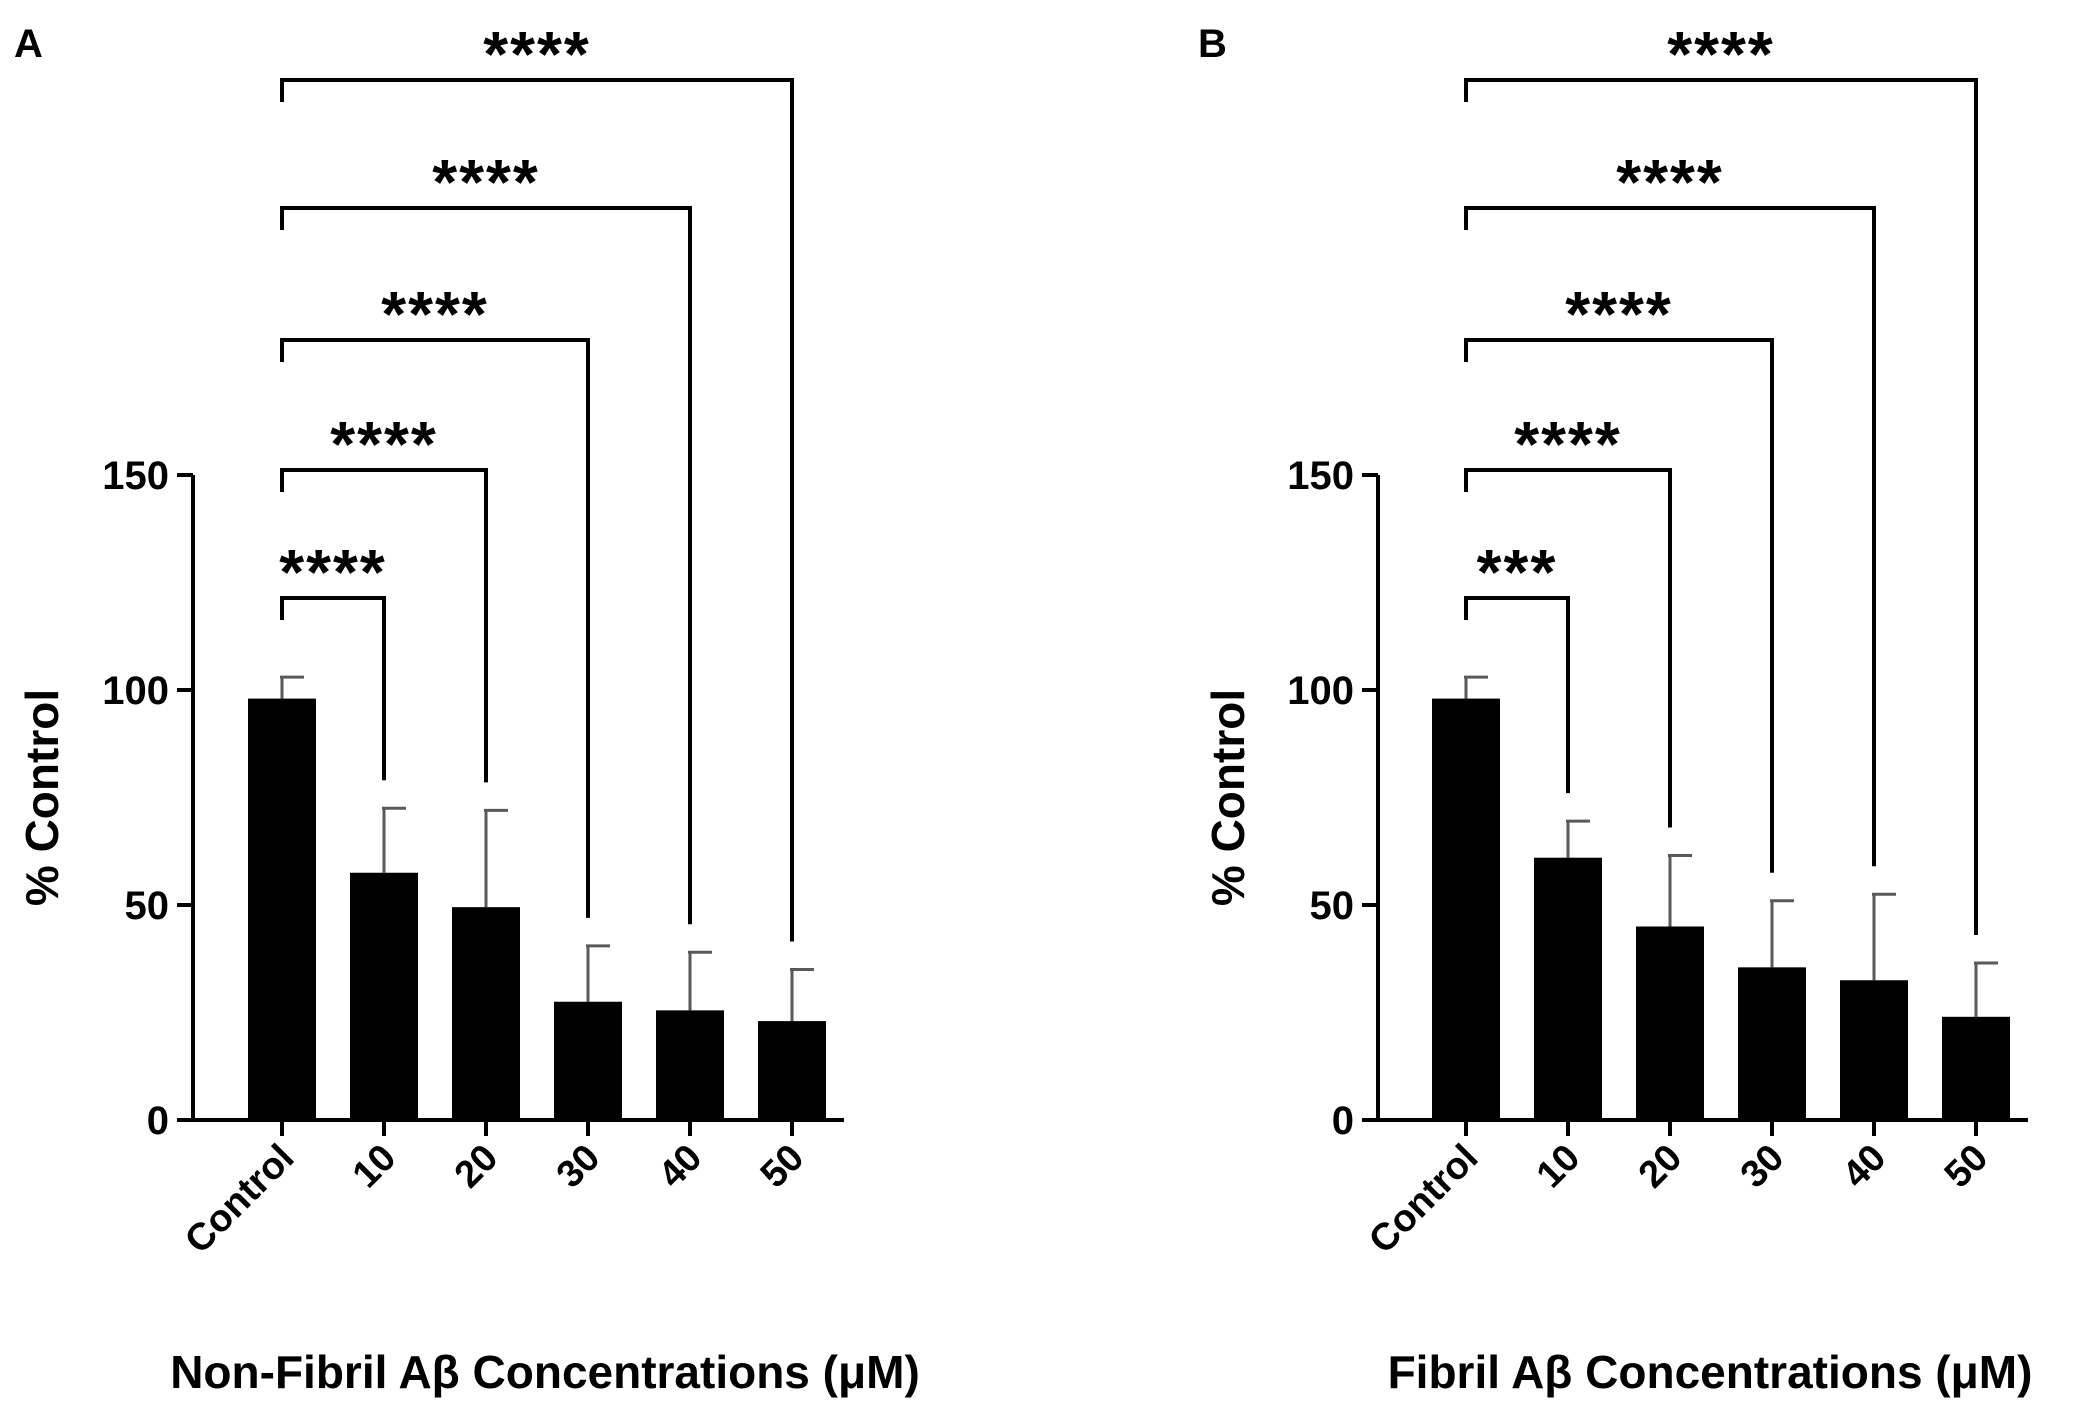 The height and width of the screenshot is (1415, 2095). I want to click on panel-letter: B, so click(1212, 44).